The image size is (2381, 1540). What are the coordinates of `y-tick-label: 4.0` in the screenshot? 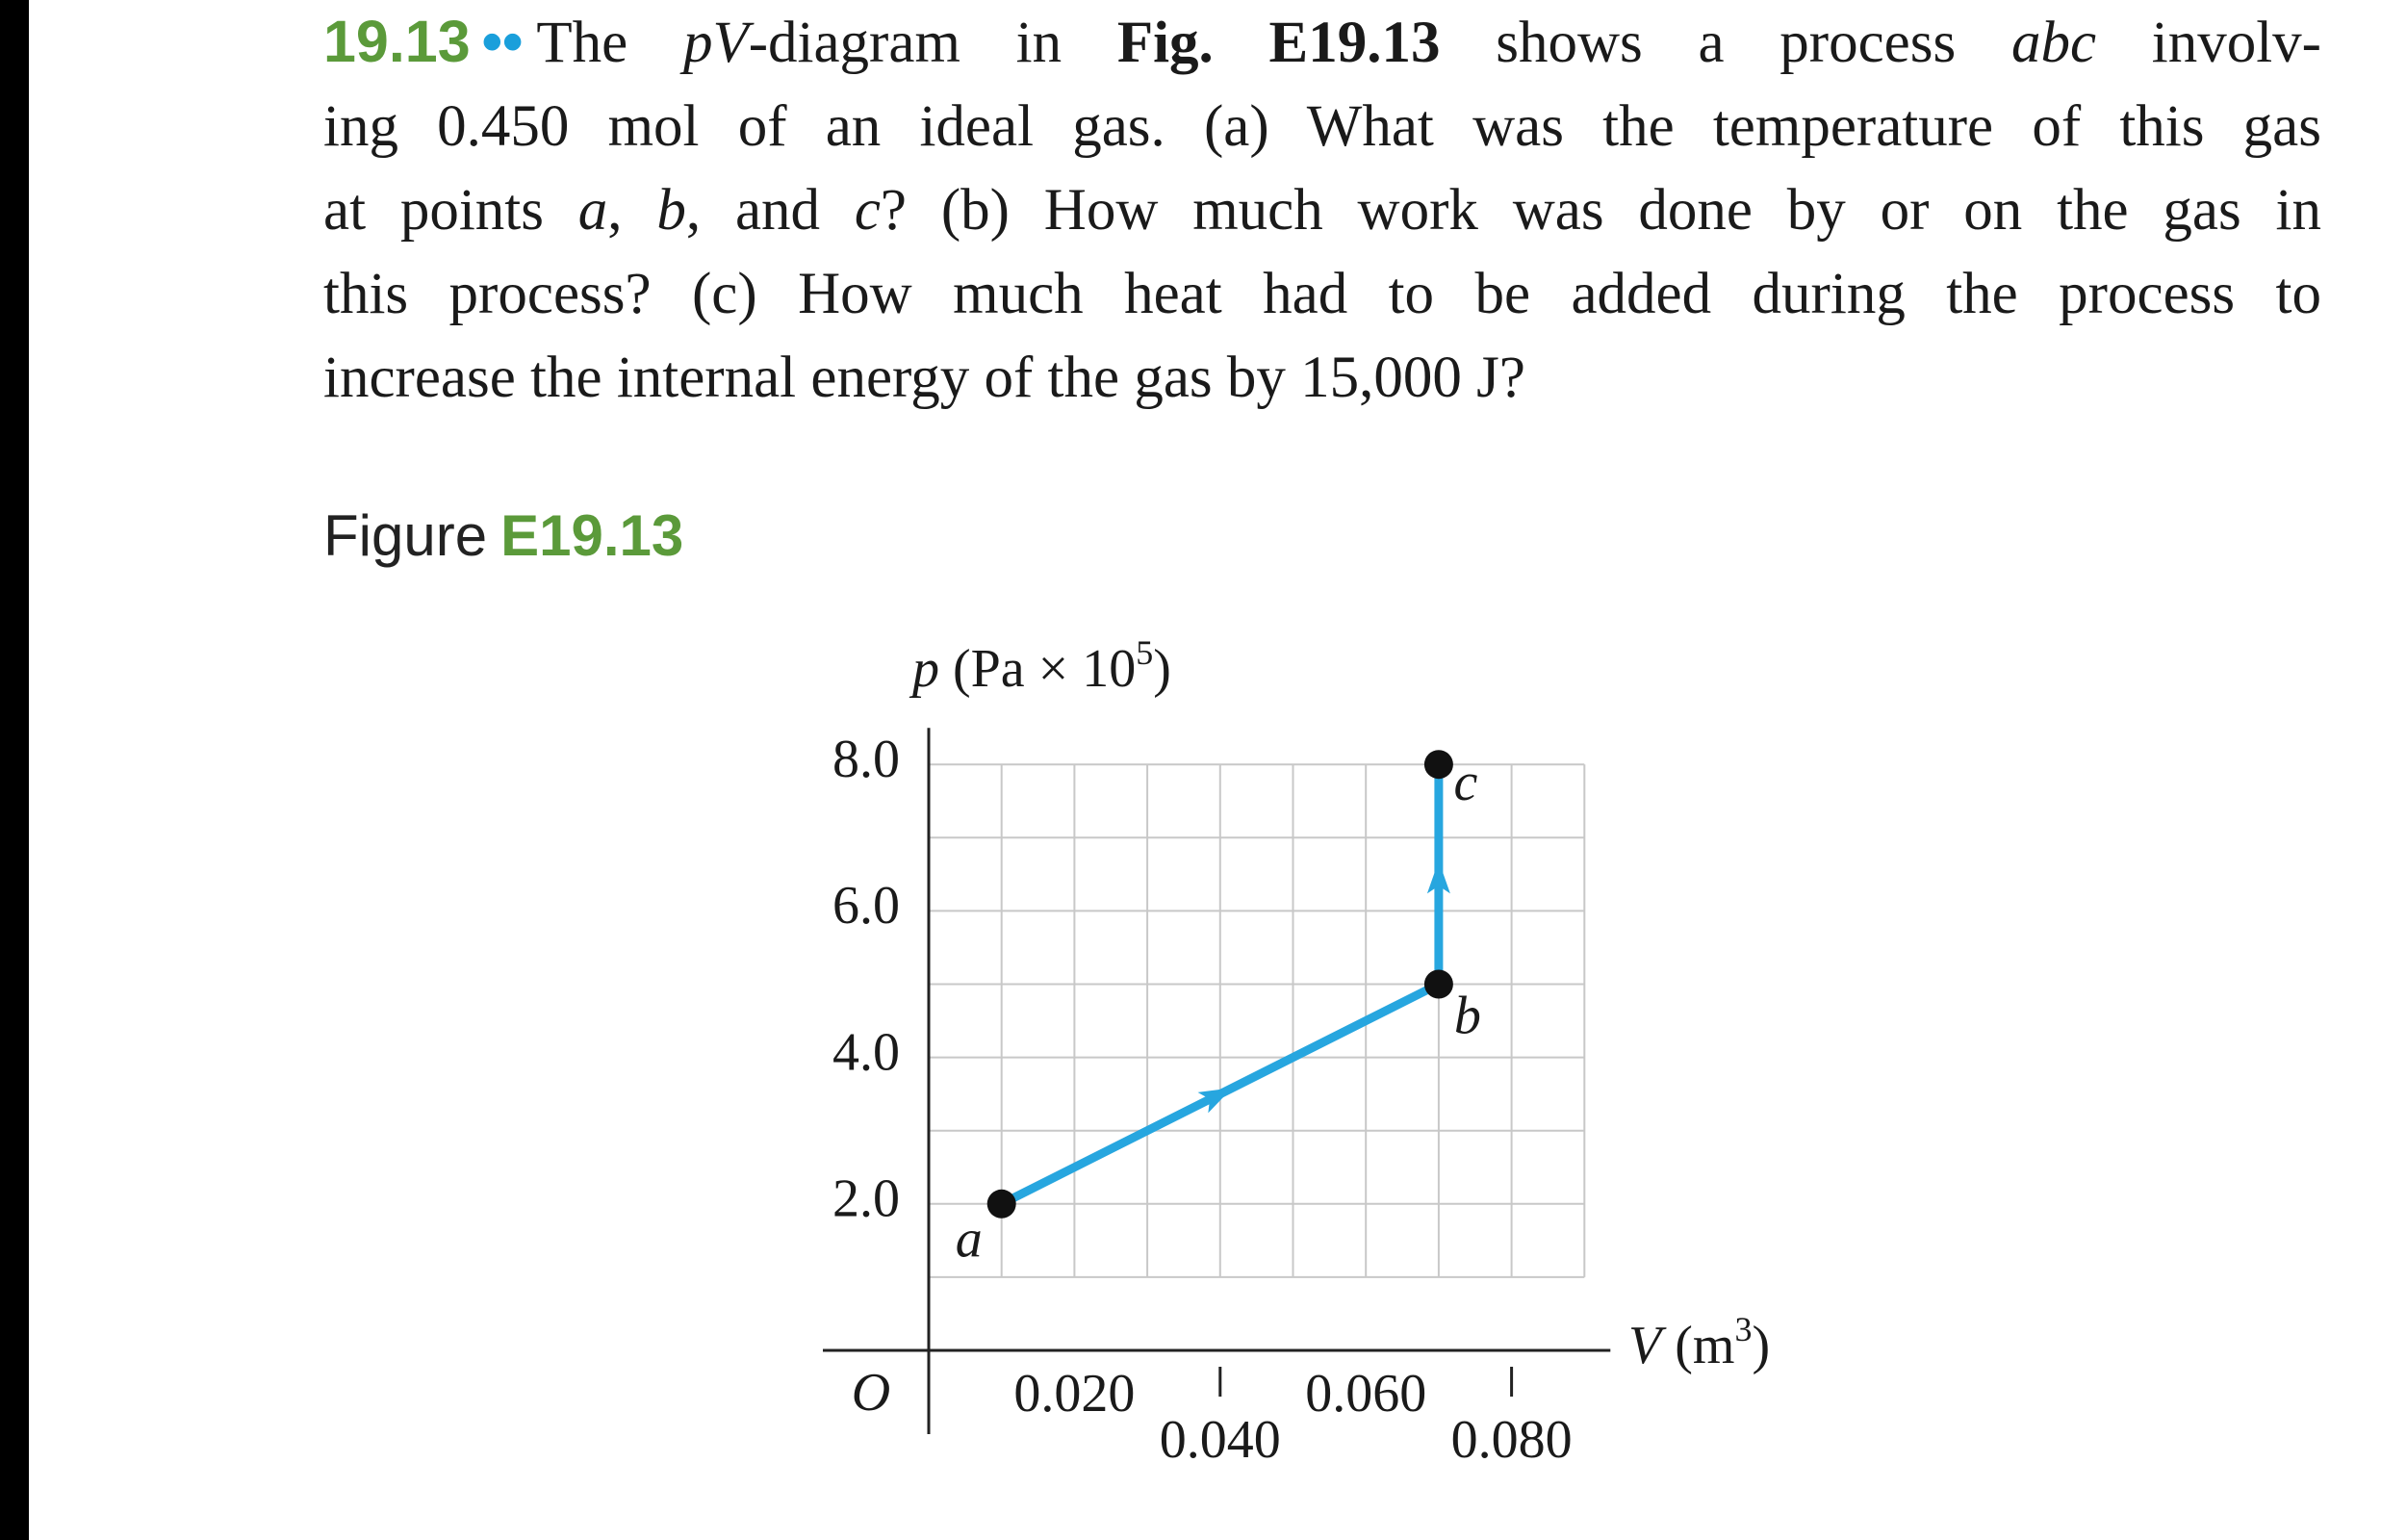 It's located at (866, 1052).